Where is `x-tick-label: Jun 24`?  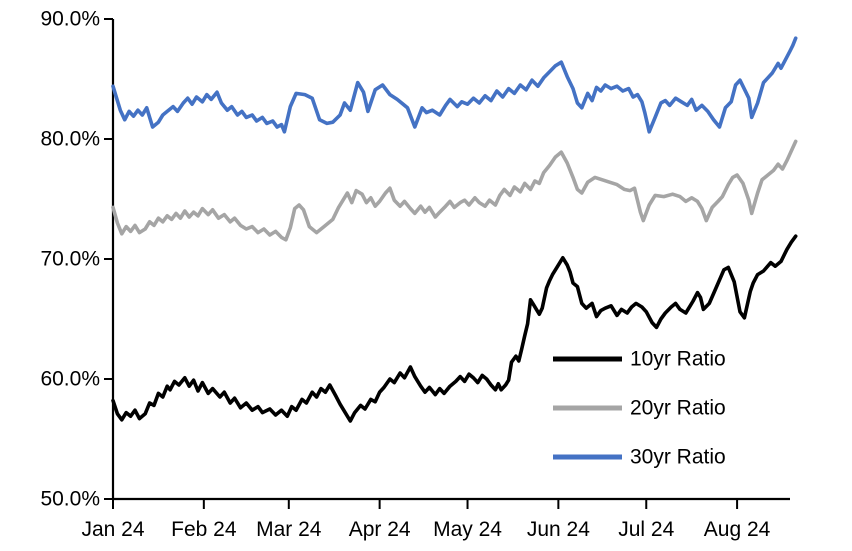 x-tick-label: Jun 24 is located at coordinates (558, 529).